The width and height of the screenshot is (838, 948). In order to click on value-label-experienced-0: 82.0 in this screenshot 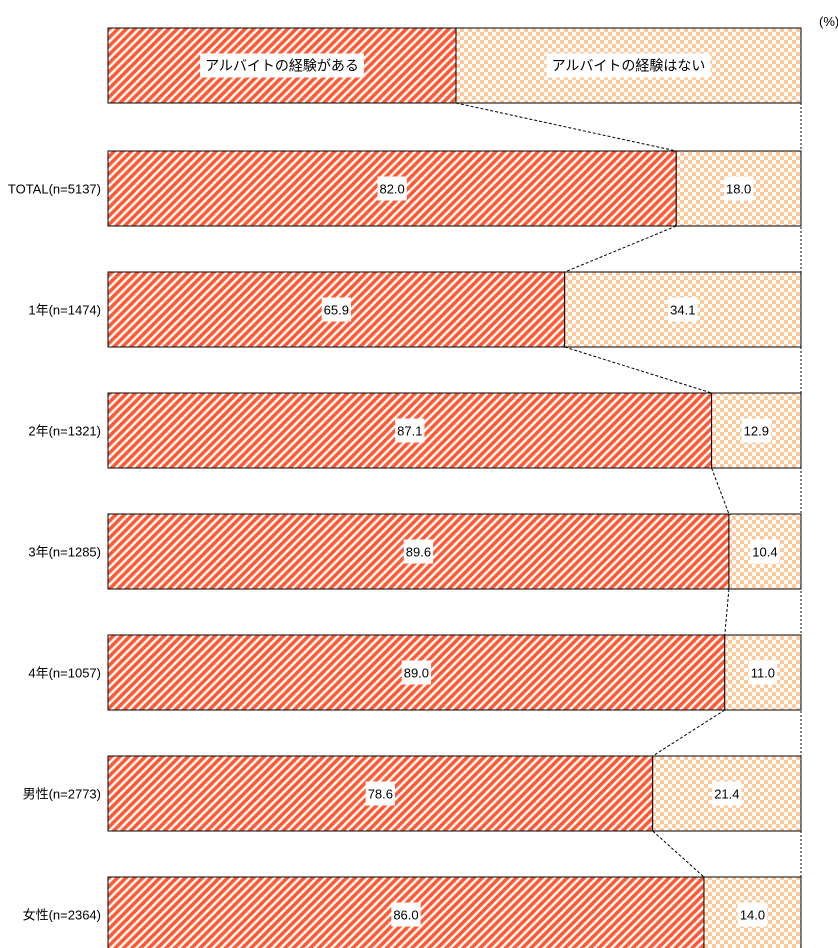, I will do `click(391, 189)`.